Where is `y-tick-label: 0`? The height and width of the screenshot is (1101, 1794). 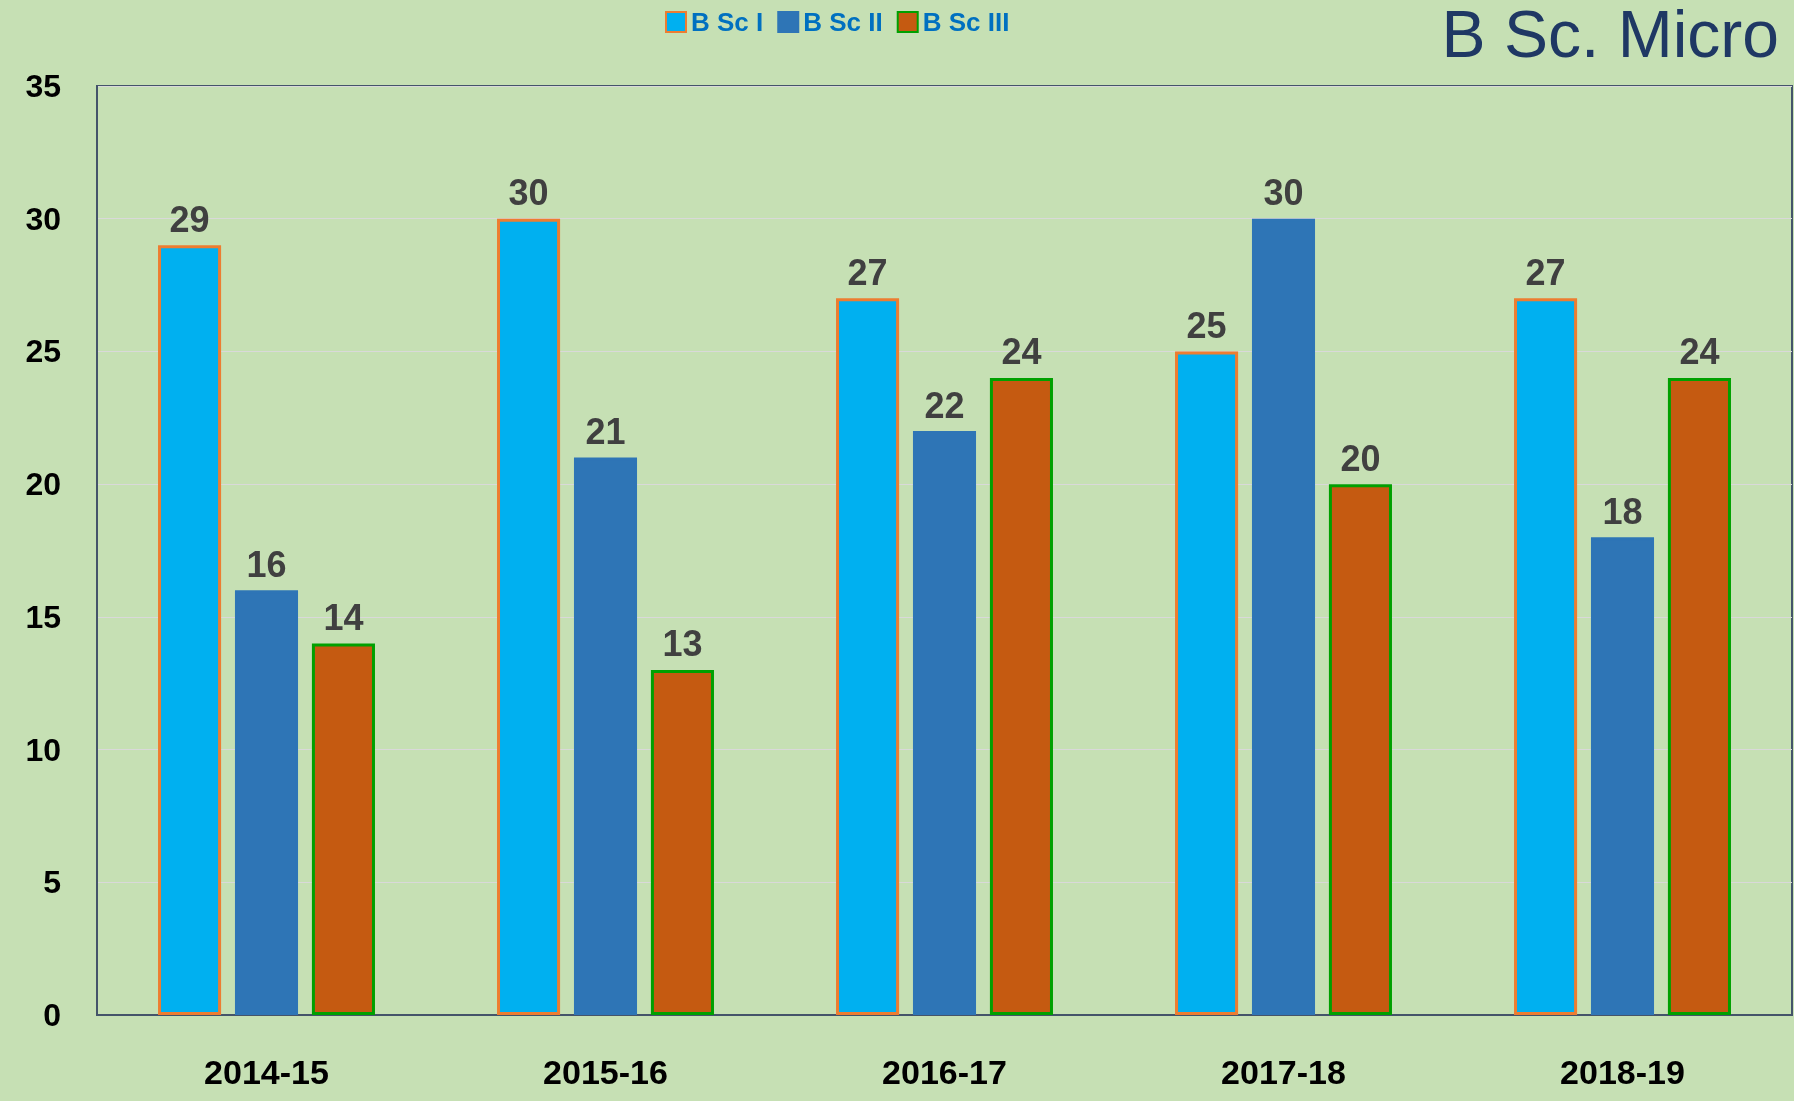 y-tick-label: 0 is located at coordinates (52, 1015).